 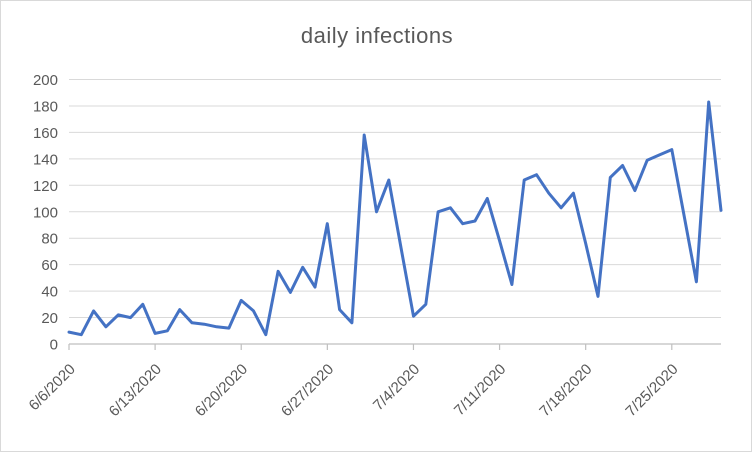 What do you see at coordinates (49, 318) in the screenshot?
I see `y-axis-tick-label: 20` at bounding box center [49, 318].